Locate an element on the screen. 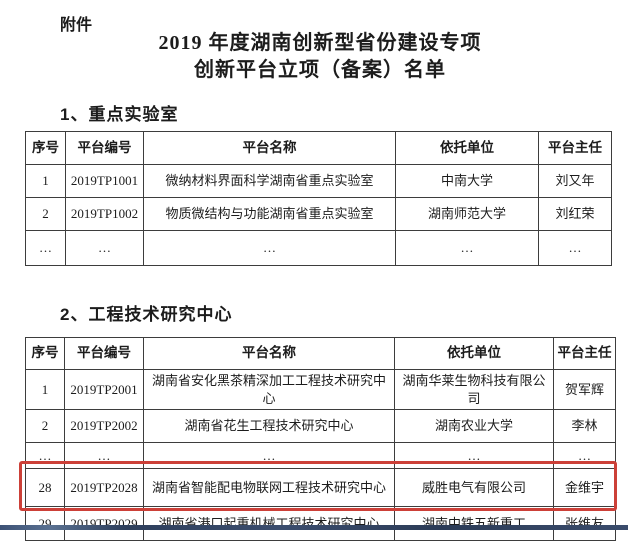 This screenshot has height=541, width=628. cell-supporting-unit: 中南大学 is located at coordinates (467, 181).